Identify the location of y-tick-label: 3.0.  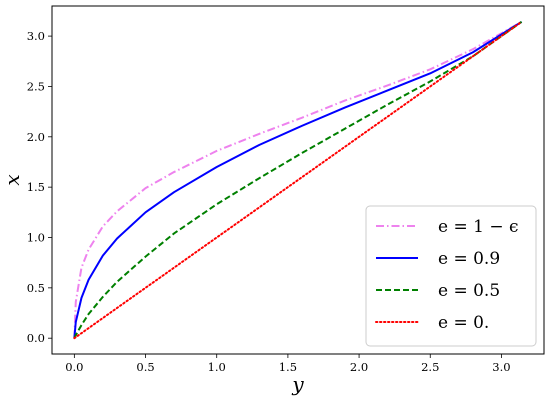
(36, 36).